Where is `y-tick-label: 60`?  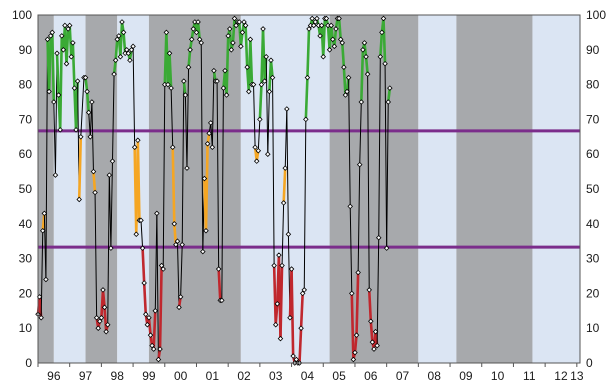
y-tick-label: 60 is located at coordinates (26, 154).